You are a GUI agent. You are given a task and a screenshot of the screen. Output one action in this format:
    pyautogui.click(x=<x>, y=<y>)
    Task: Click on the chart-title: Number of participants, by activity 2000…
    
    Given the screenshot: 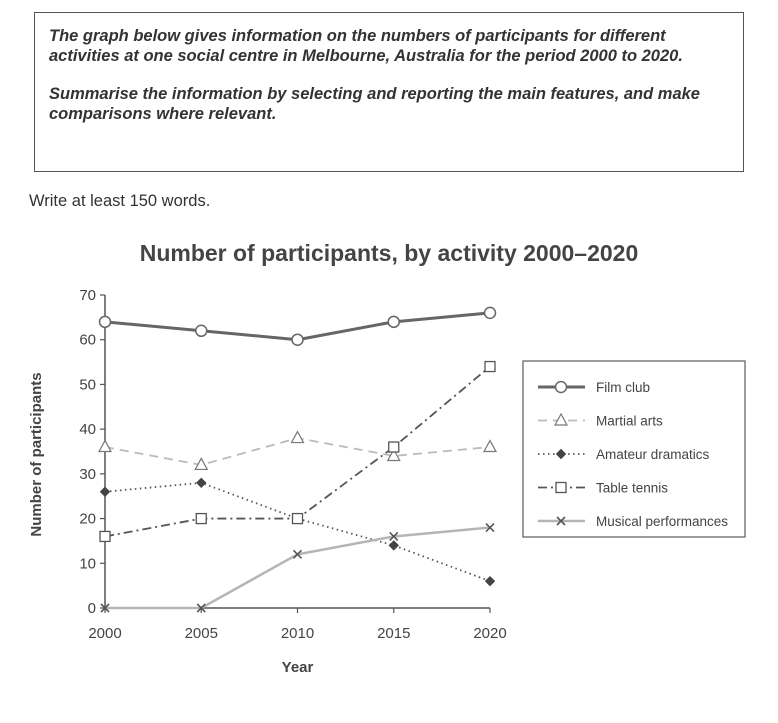 What is the action you would take?
    pyautogui.click(x=389, y=253)
    